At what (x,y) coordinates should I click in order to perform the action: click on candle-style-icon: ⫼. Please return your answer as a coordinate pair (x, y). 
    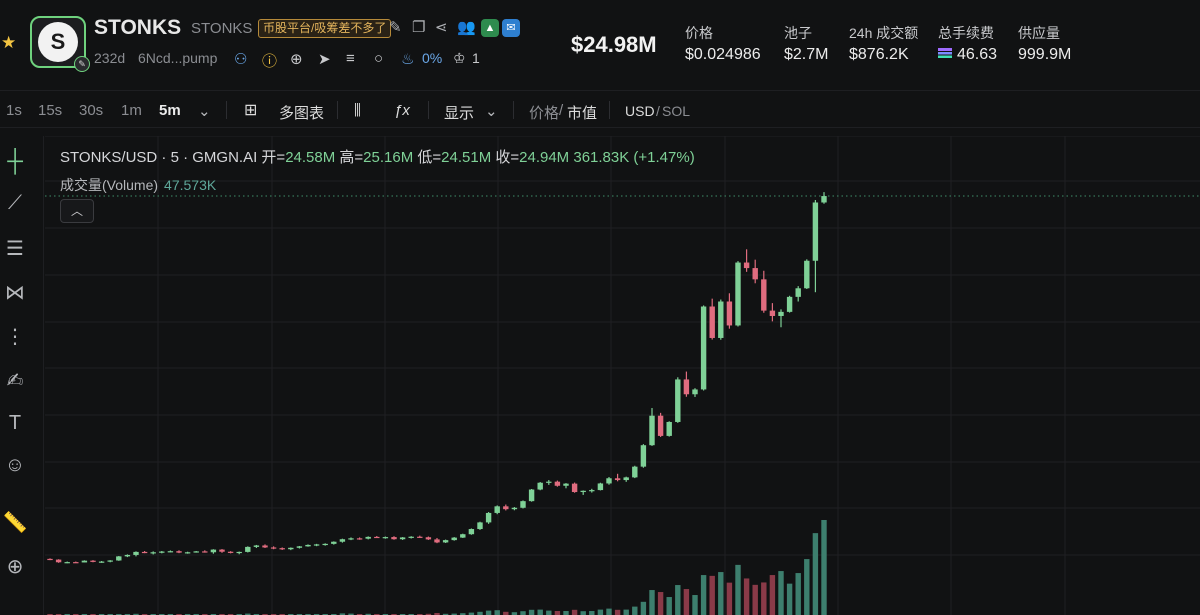
    Looking at the image, I should click on (357, 110).